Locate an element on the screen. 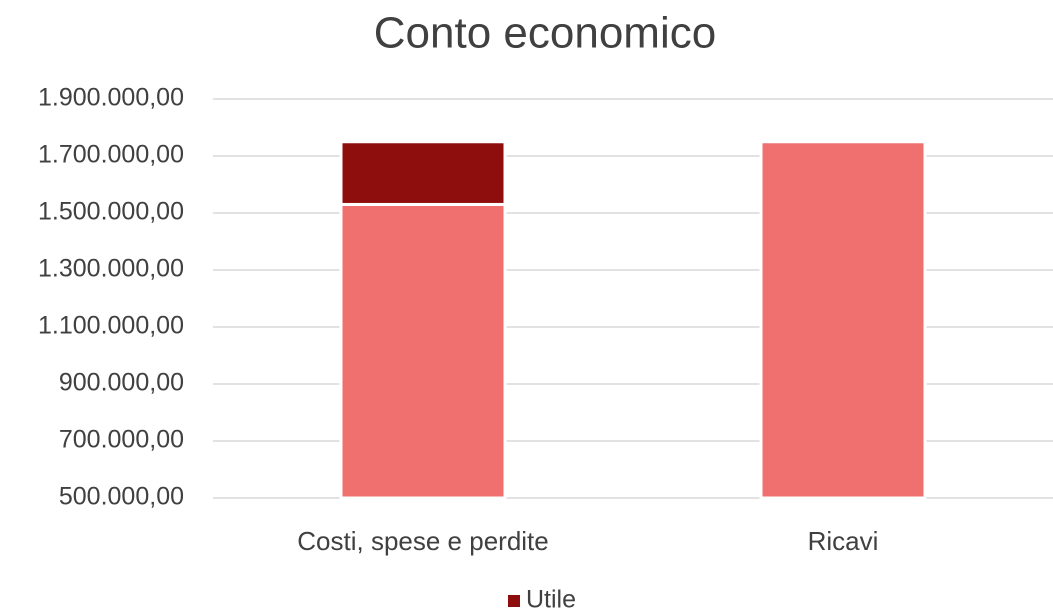  y-tick-label: 1.700.000,00 is located at coordinates (111, 155).